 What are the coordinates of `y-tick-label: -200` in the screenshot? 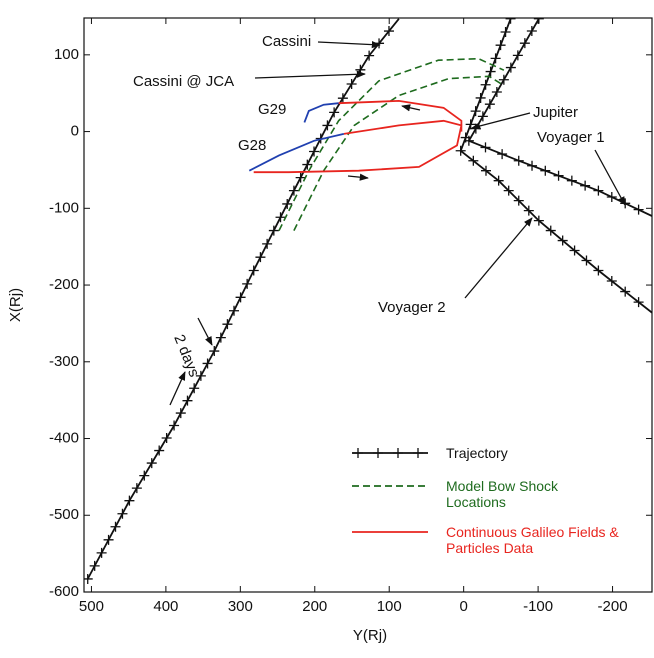 It's located at (64, 284).